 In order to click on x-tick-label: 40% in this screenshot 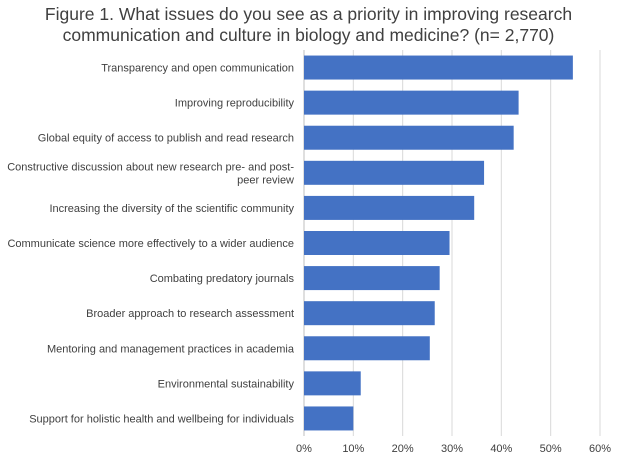, I will do `click(501, 449)`.